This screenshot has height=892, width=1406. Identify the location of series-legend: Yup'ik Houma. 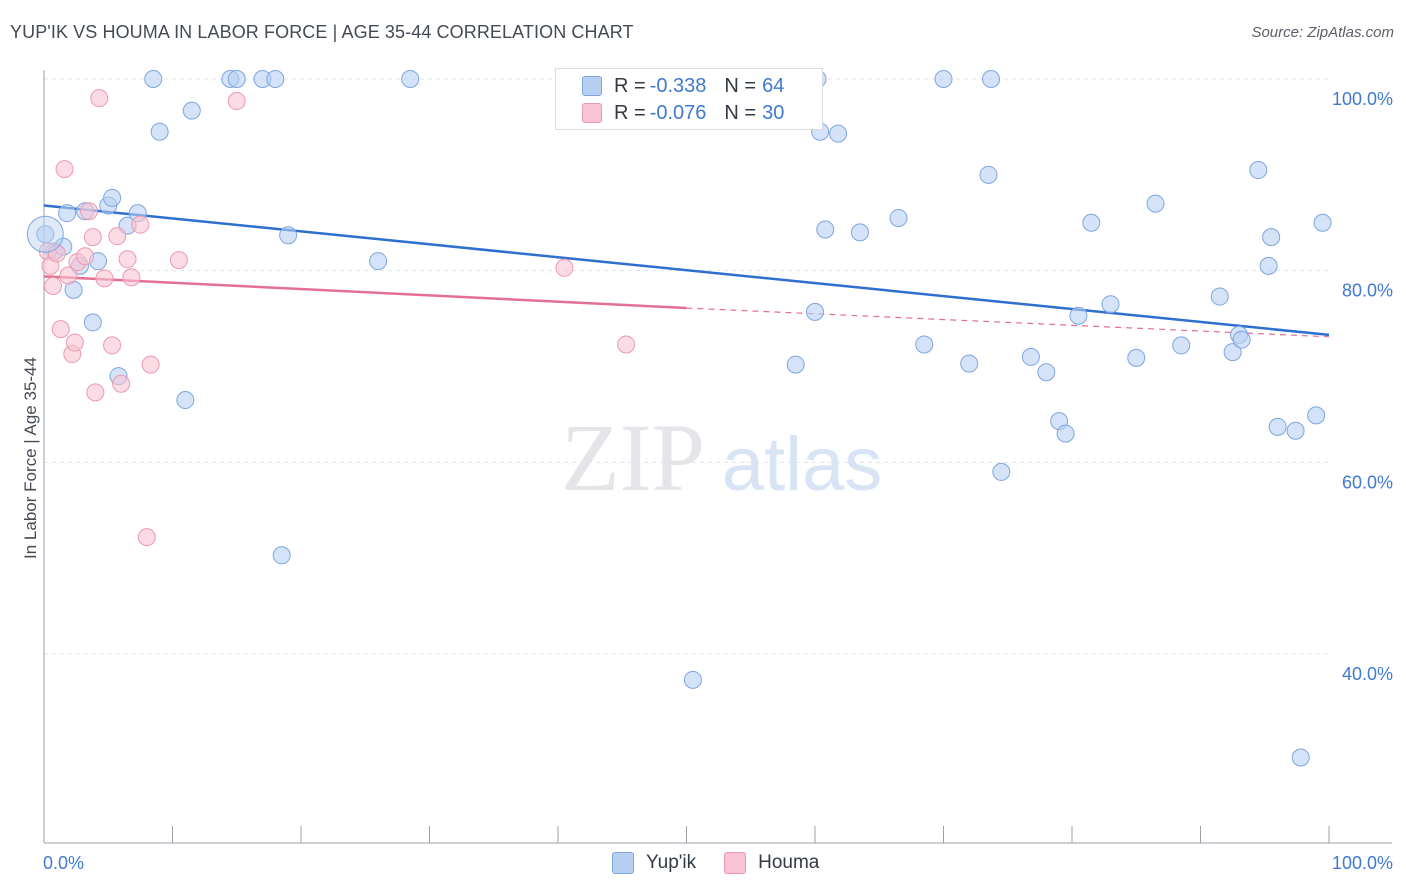
(729, 863).